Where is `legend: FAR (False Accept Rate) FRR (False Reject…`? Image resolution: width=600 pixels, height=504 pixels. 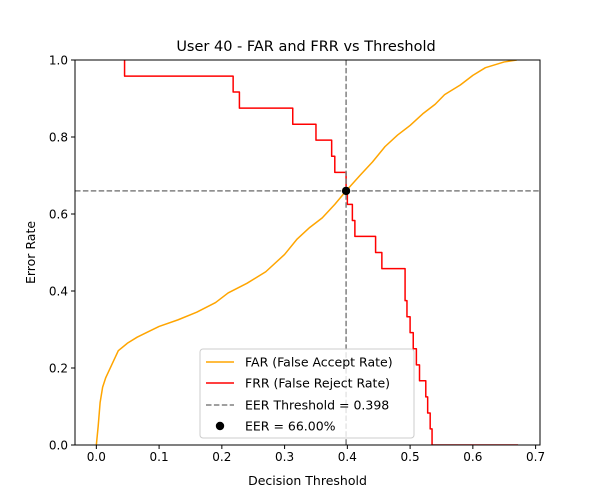
legend: FAR (False Accept Rate) FRR (False Reject… is located at coordinates (307, 393).